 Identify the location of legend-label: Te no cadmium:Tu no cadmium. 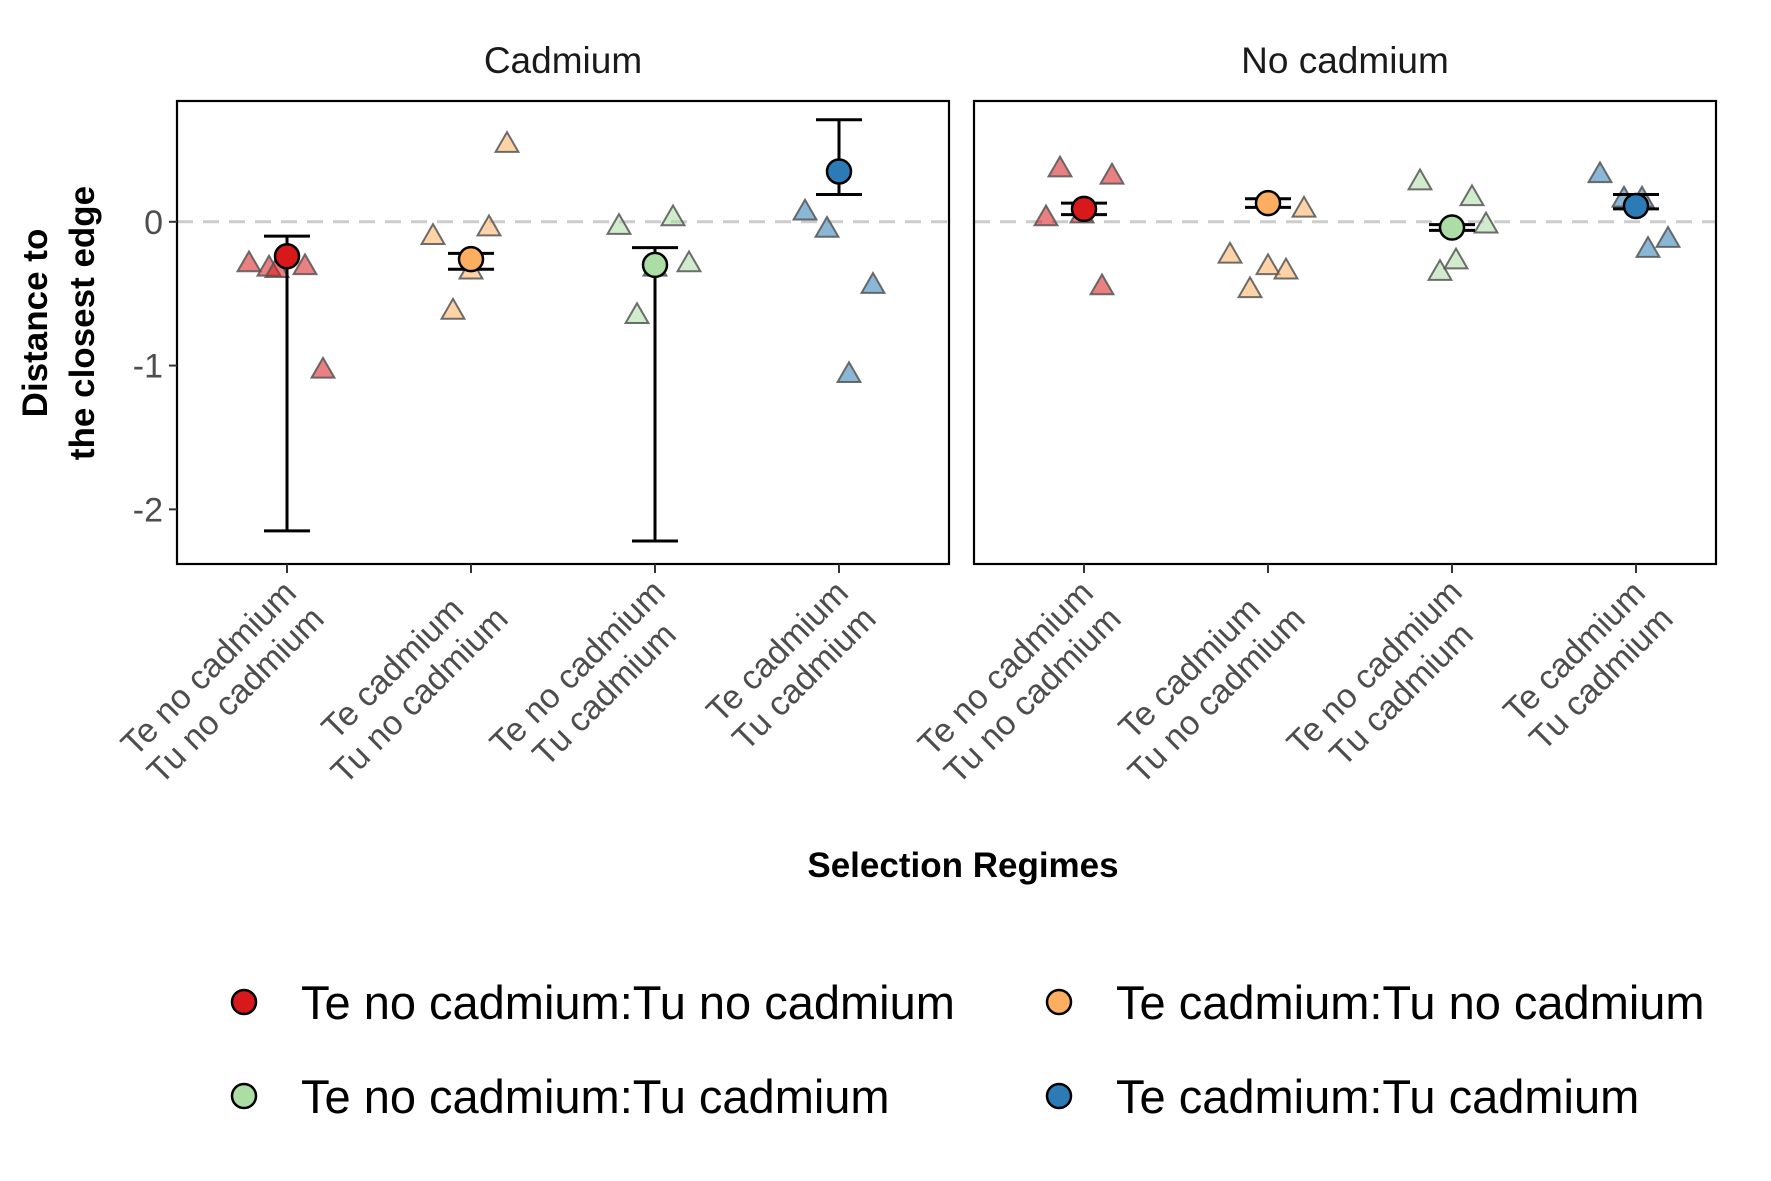
(628, 1002).